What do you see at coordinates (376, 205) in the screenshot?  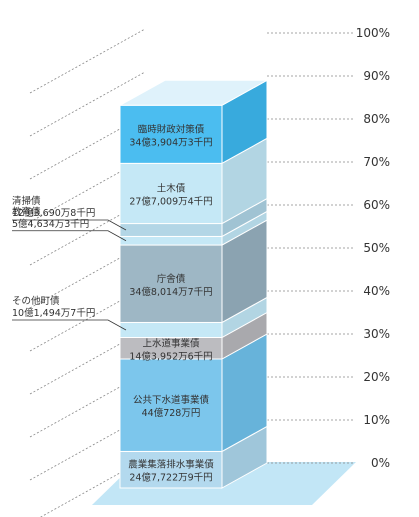 I see `y-tick-label: 60%` at bounding box center [376, 205].